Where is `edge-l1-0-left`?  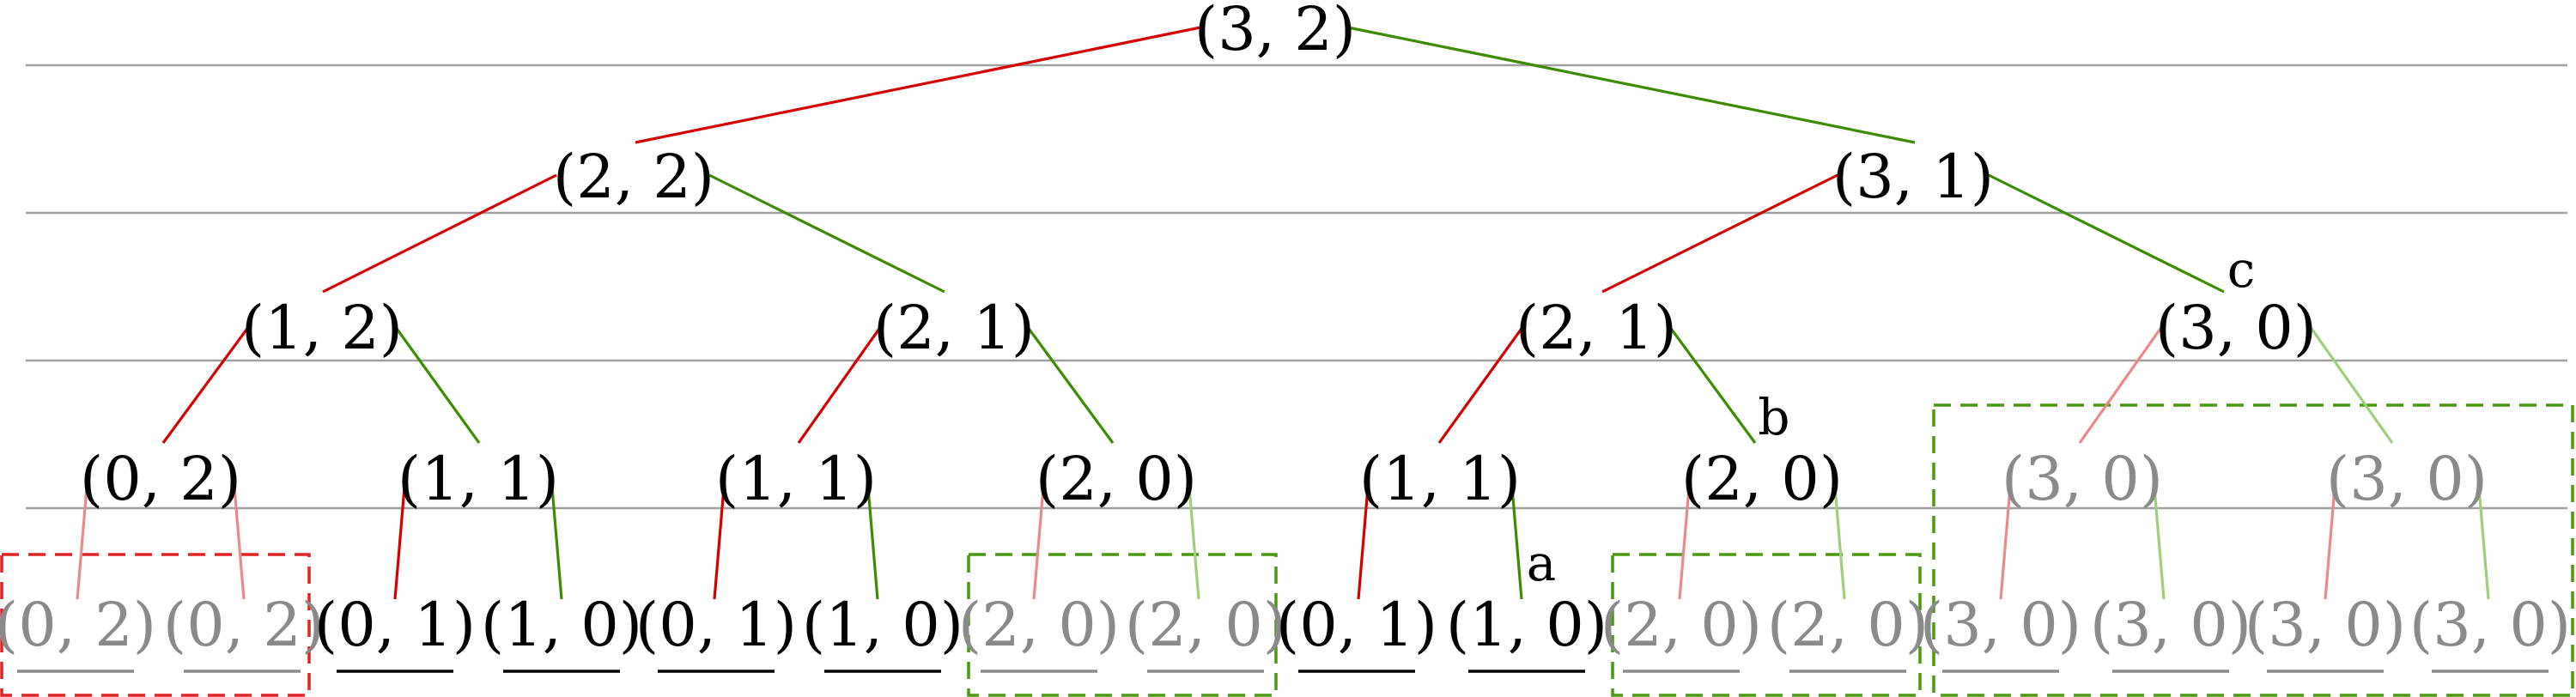
edge-l1-0-left is located at coordinates (440, 234).